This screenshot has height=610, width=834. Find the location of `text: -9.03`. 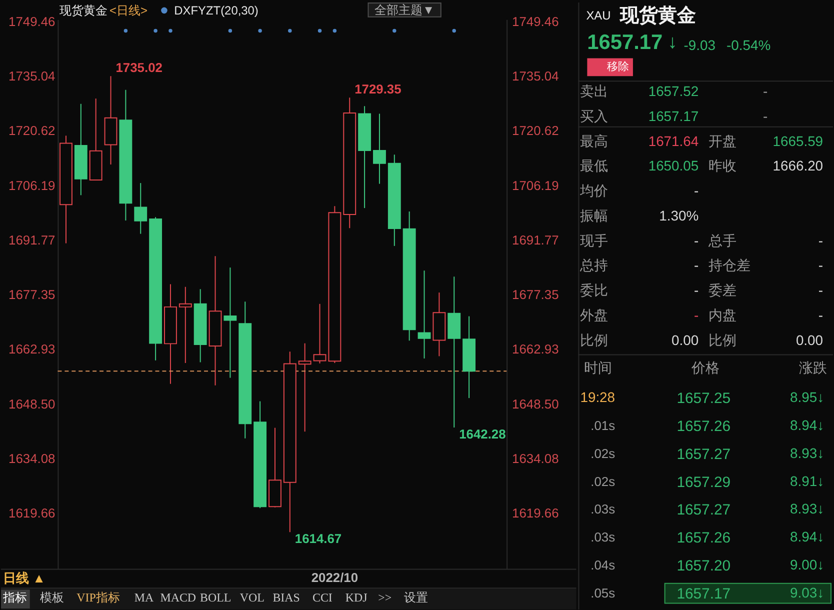

text: -9.03 is located at coordinates (700, 45).